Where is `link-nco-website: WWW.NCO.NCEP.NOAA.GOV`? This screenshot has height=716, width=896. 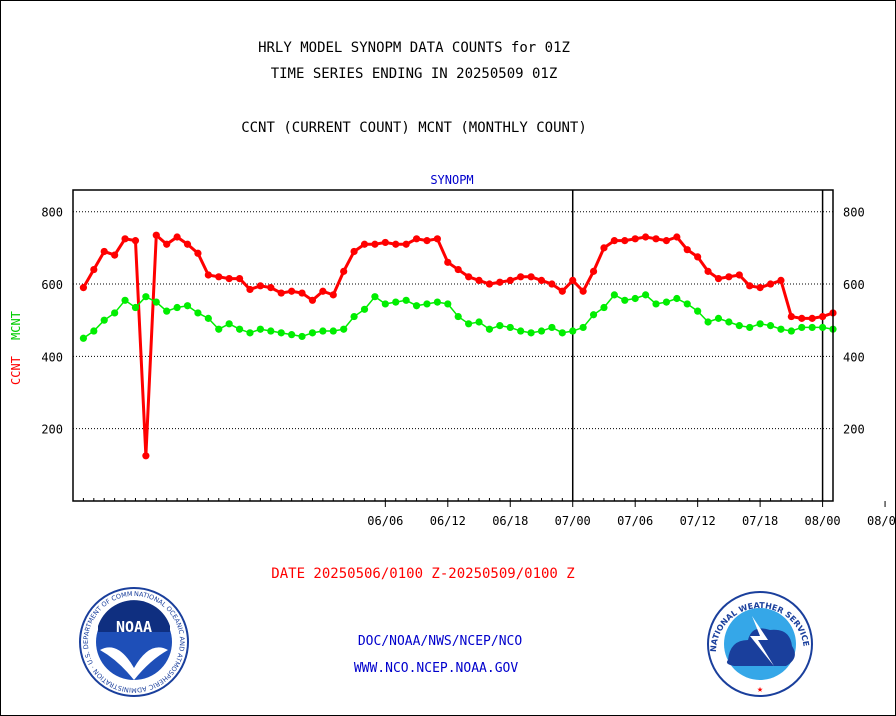
link-nco-website: WWW.NCO.NCEP.NOAA.GOV is located at coordinates (436, 668).